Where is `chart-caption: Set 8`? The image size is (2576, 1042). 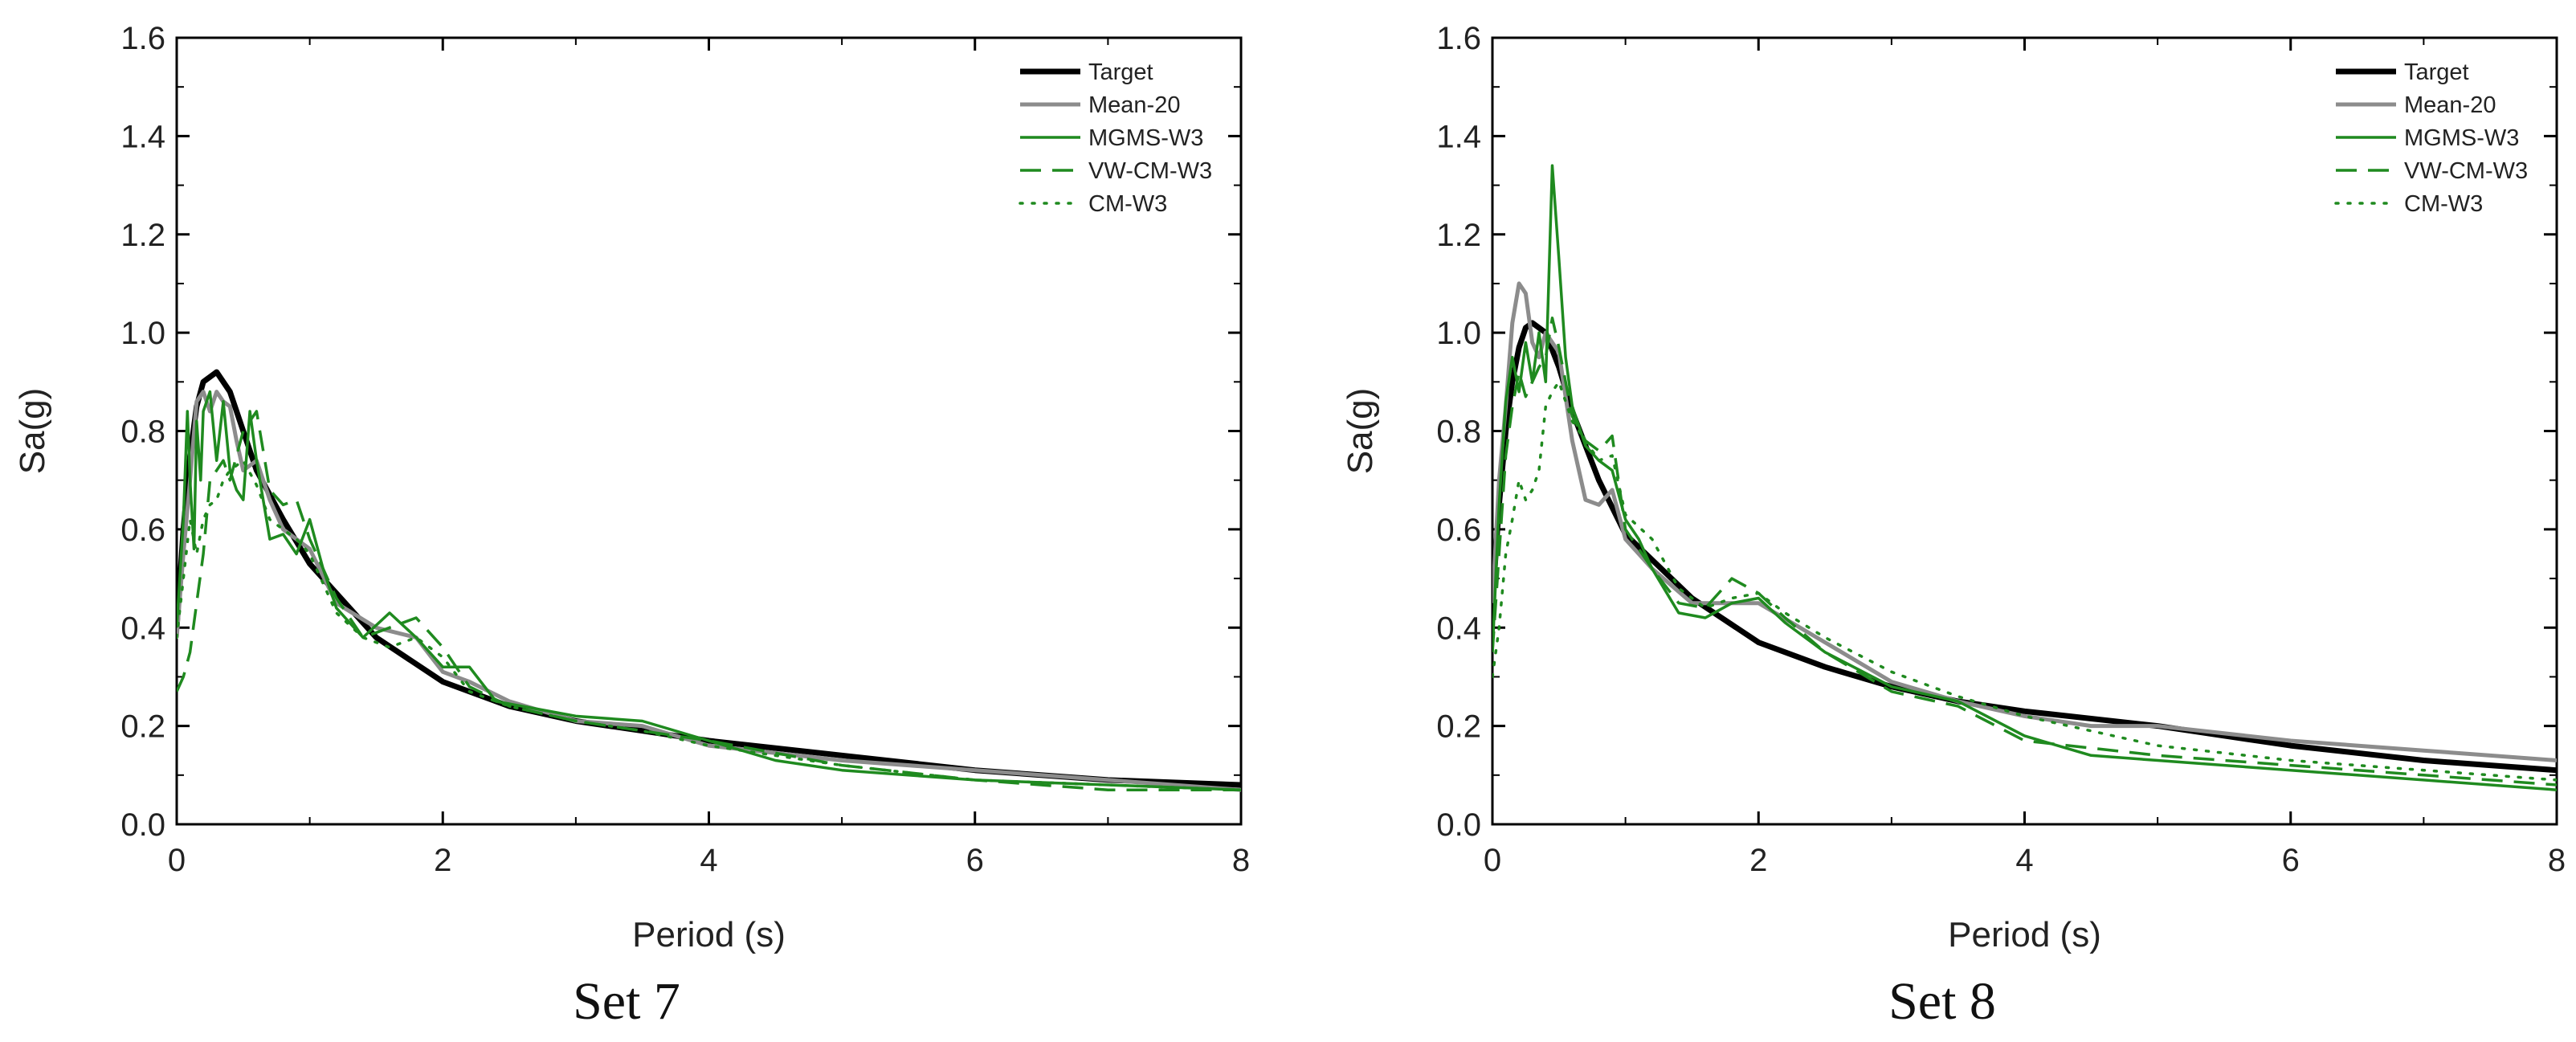 chart-caption: Set 8 is located at coordinates (1942, 1002).